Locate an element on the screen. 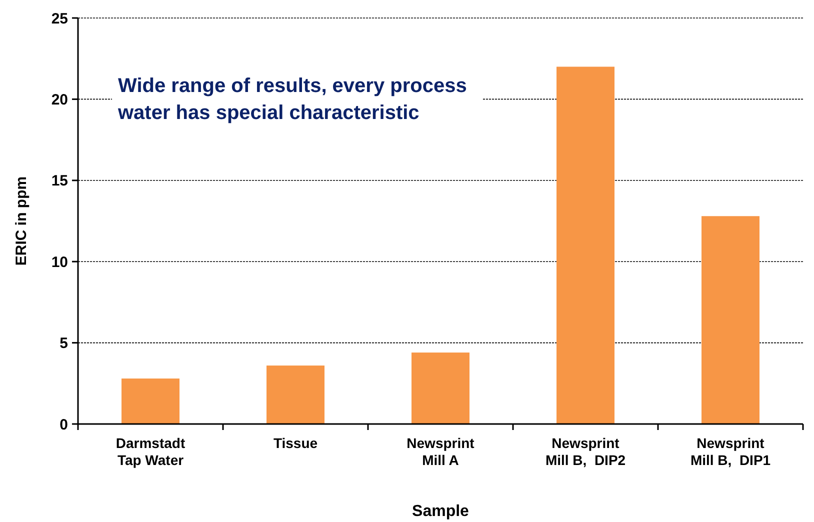 This screenshot has width=814, height=522. y-tick-label: 5 is located at coordinates (64, 343).